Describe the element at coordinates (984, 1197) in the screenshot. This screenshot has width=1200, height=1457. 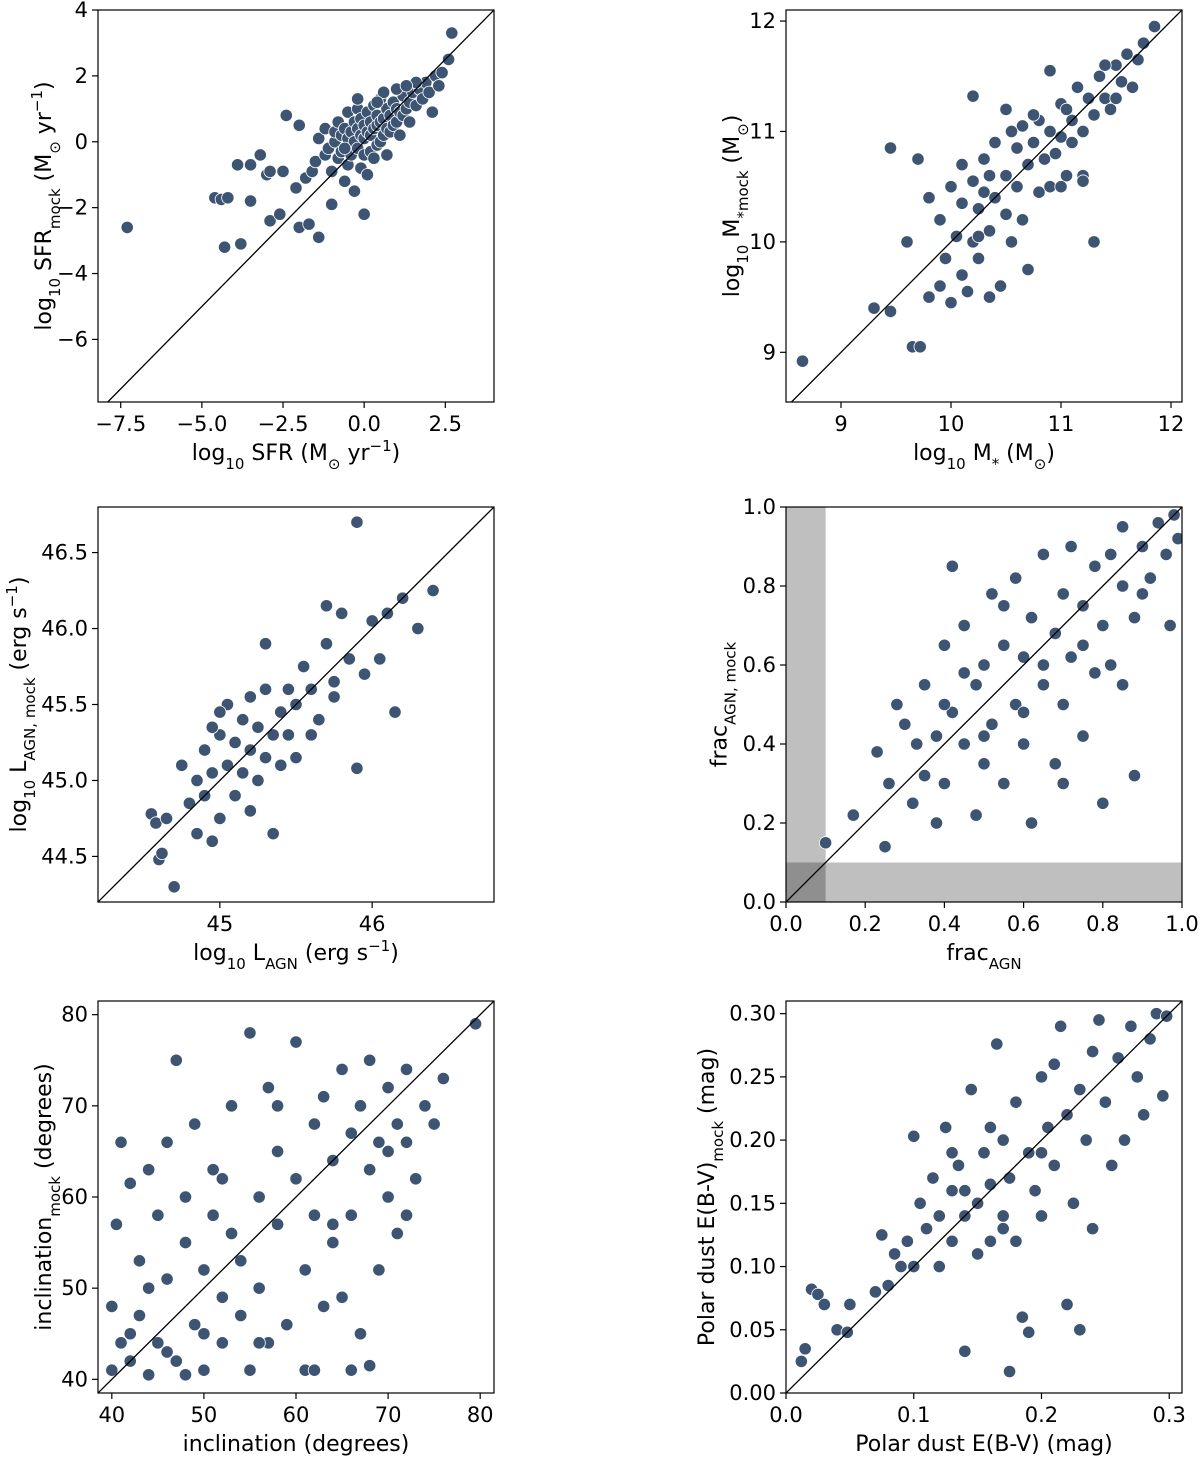
I see `one-to-one-line` at that location.